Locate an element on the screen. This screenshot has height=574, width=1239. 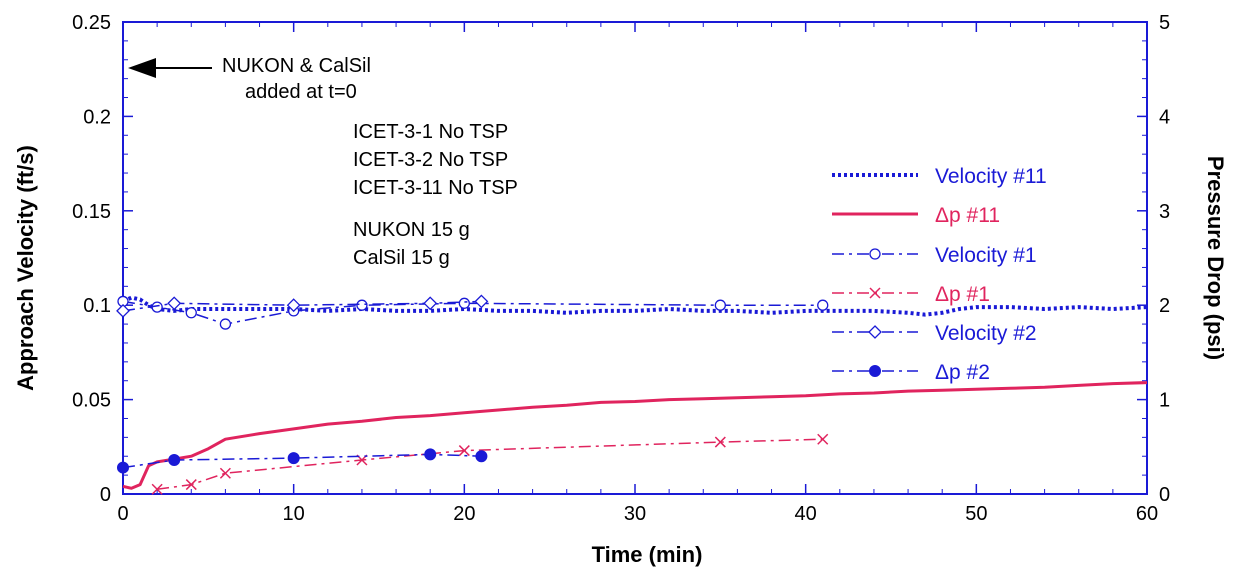
y-tick-label: 0.2 is located at coordinates (97, 117).